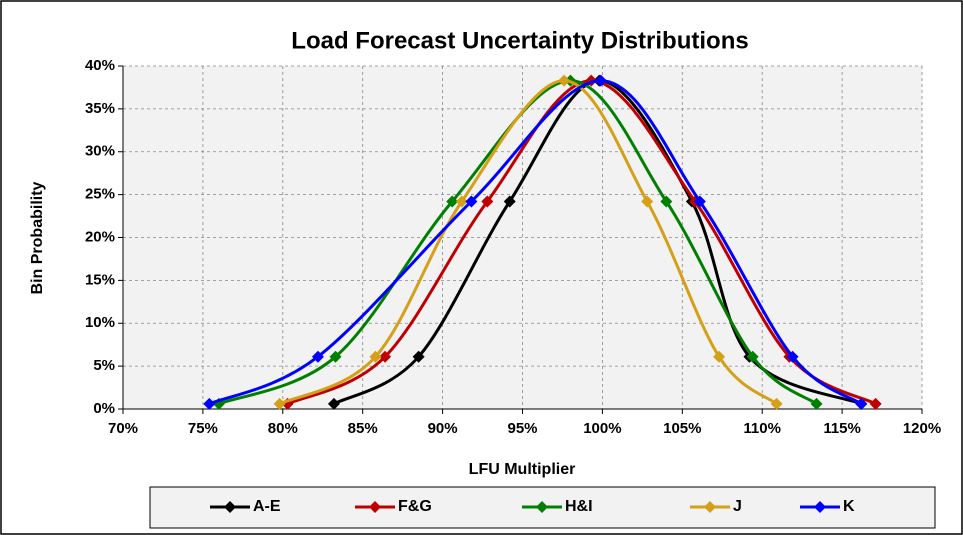 The image size is (963, 535). I want to click on x-tick-label: 115%, so click(842, 428).